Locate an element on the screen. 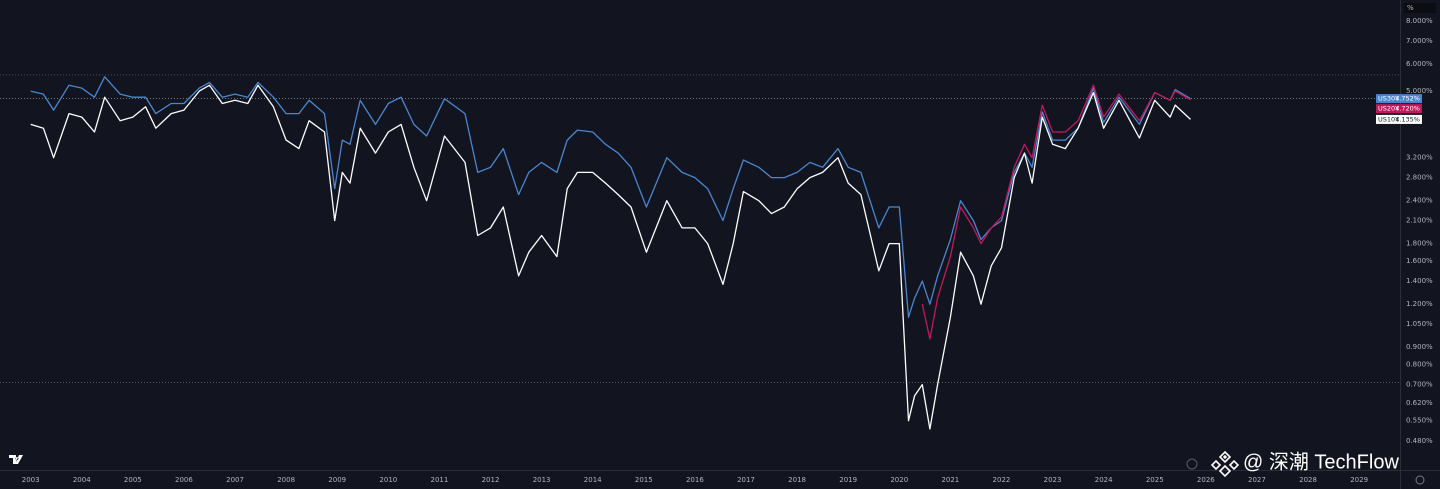  y-tick-label: 1.200% is located at coordinates (1419, 304).